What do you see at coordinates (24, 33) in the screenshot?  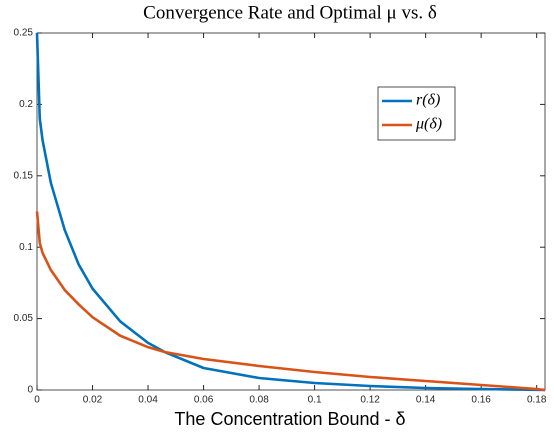 I see `y-tick-label: 0.25` at bounding box center [24, 33].